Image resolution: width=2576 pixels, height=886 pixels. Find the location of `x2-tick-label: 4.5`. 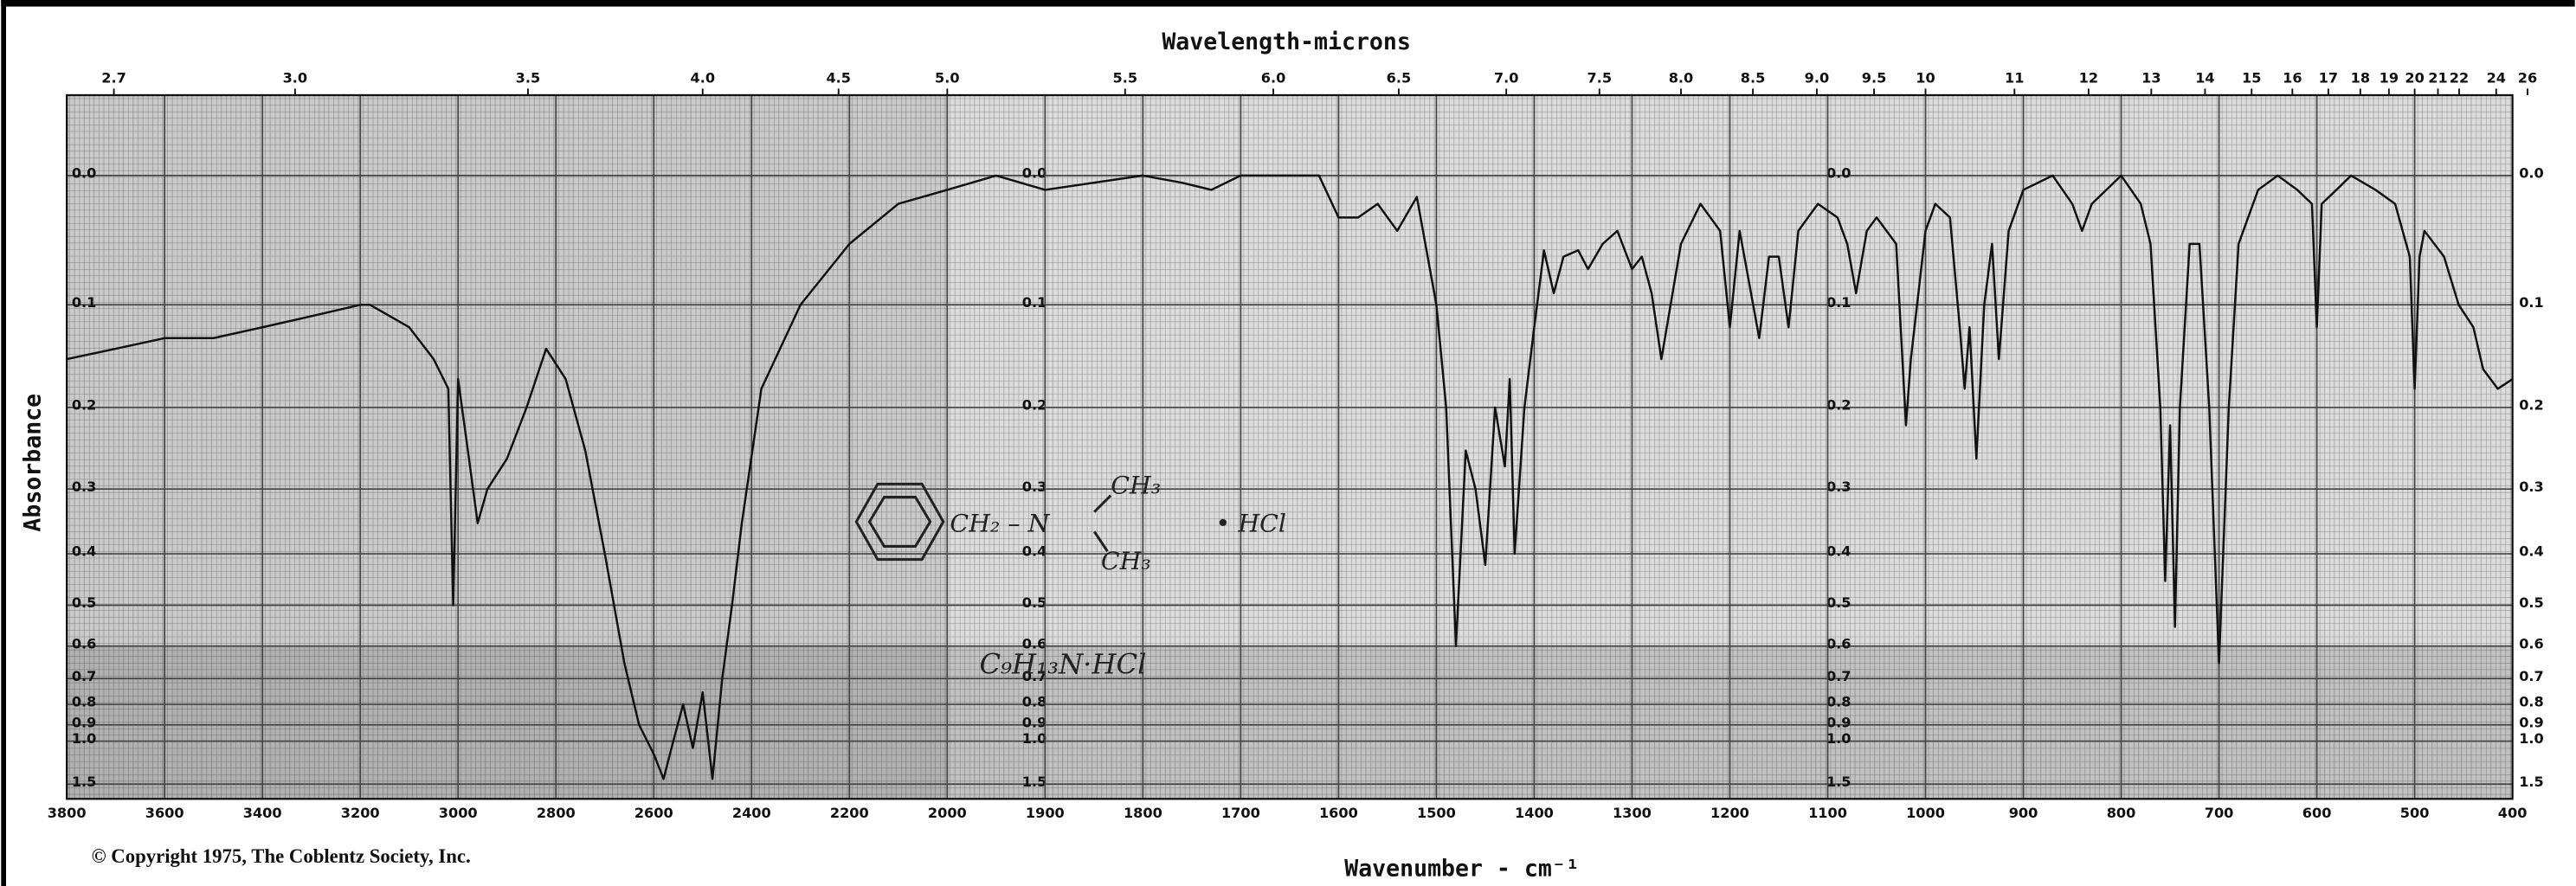

x2-tick-label: 4.5 is located at coordinates (838, 78).